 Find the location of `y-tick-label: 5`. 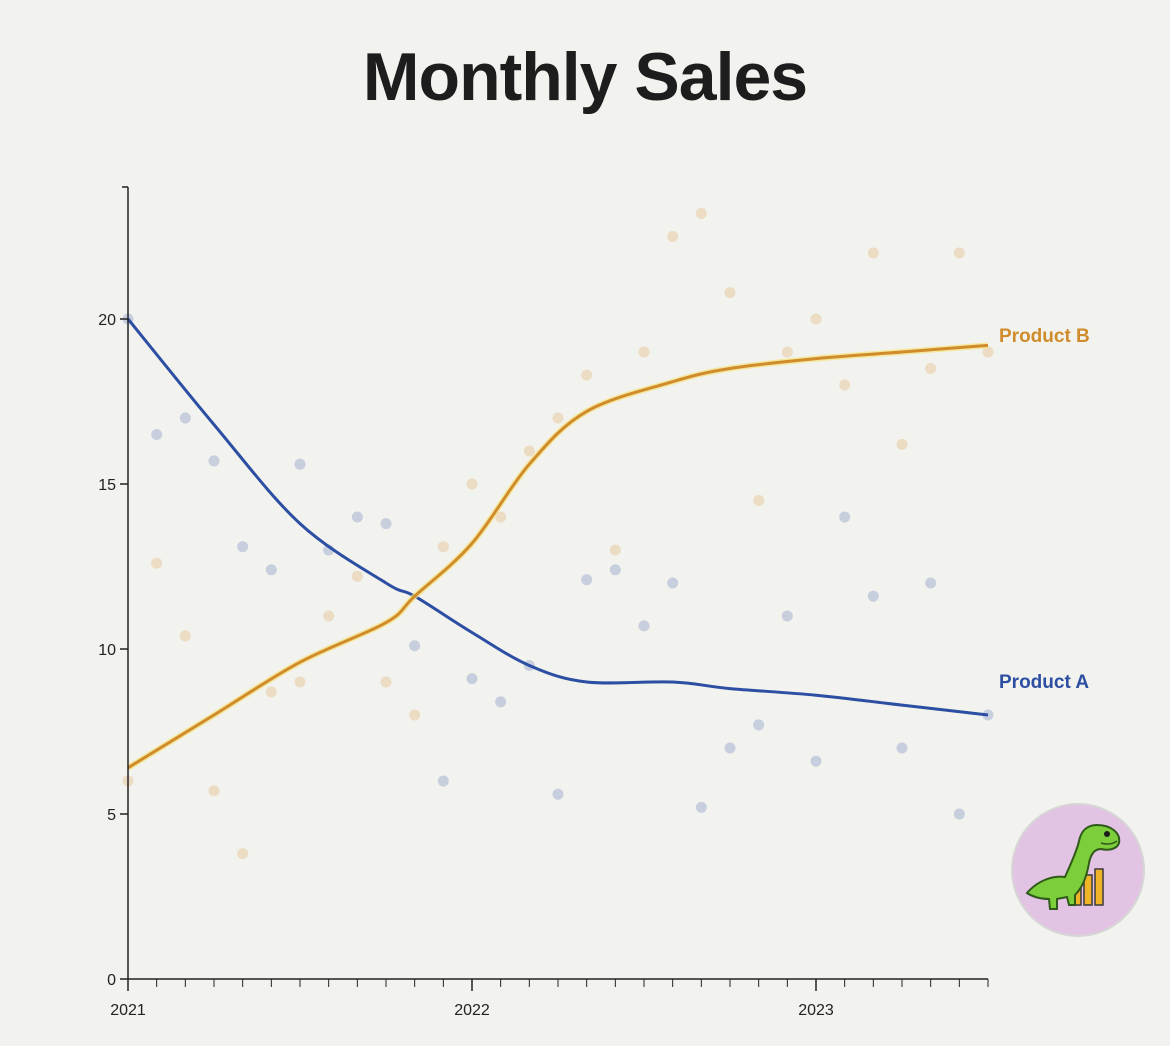

y-tick-label: 5 is located at coordinates (111, 815).